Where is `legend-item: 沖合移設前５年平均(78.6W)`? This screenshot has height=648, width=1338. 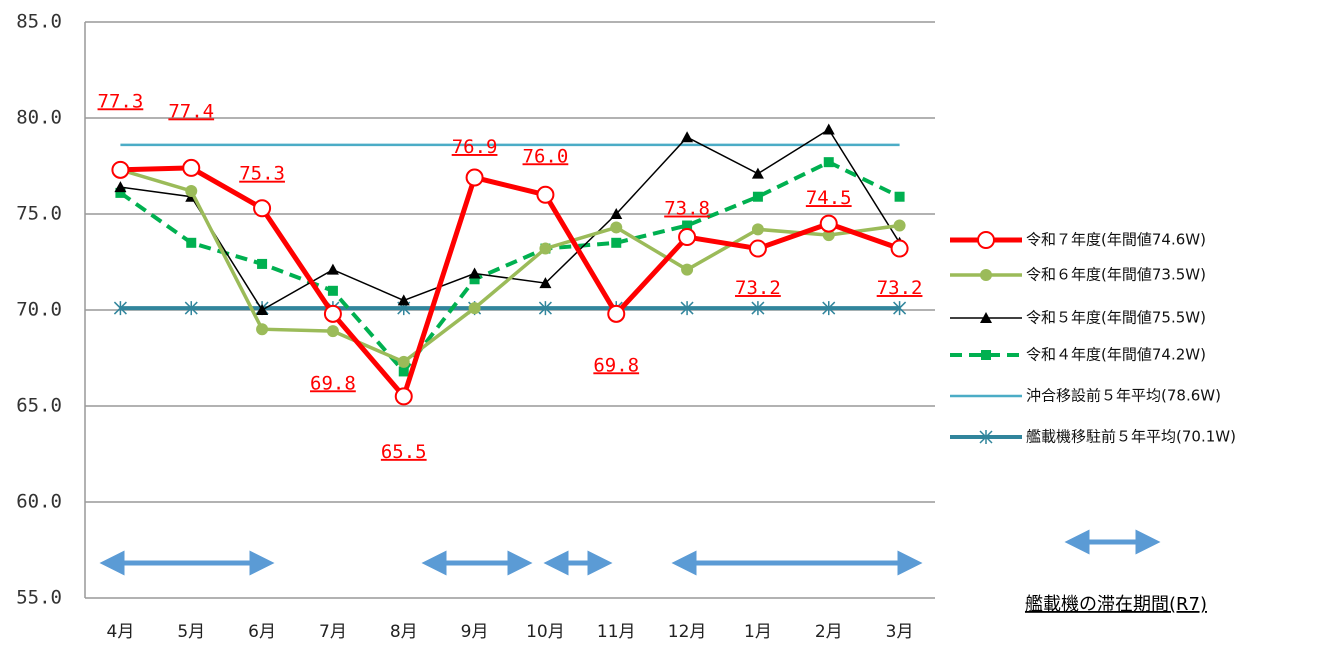 legend-item: 沖合移設前５年平均(78.6W) is located at coordinates (1085, 396).